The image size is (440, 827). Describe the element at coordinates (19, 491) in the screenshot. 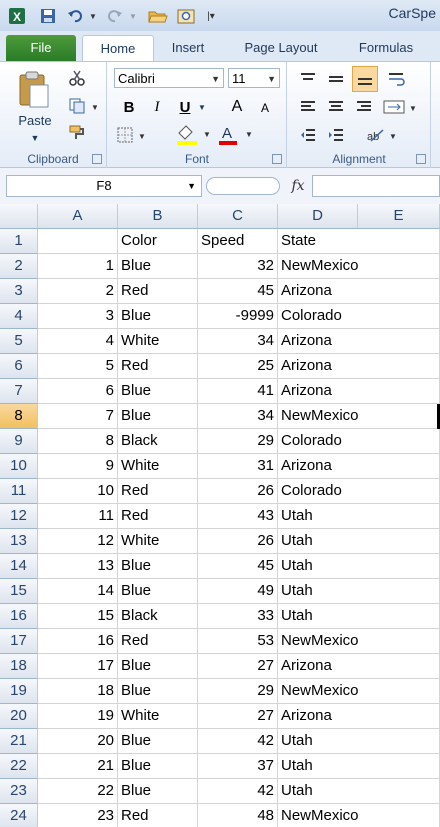

I see `row-header: 11` at that location.